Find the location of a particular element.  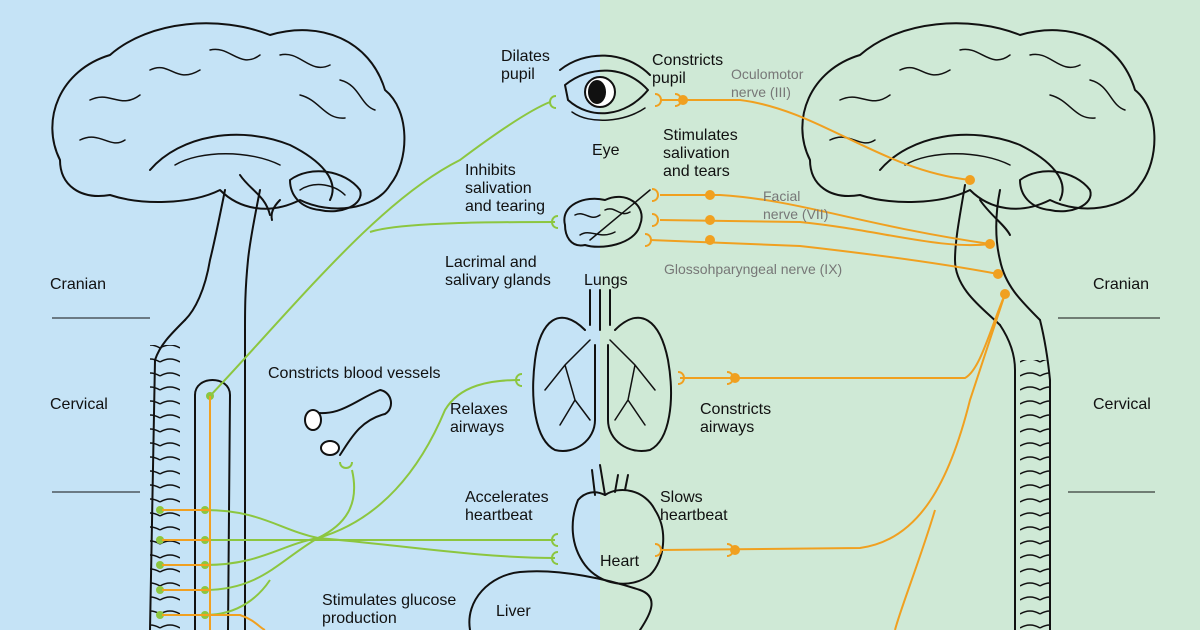

blood-vessel-illustration is located at coordinates (348, 422).